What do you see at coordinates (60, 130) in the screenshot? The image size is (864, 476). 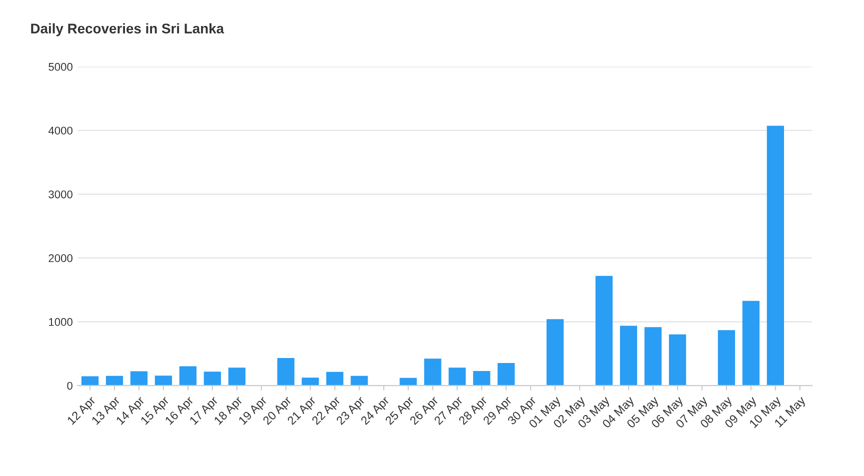 I see `y-tick-label: 4000` at bounding box center [60, 130].